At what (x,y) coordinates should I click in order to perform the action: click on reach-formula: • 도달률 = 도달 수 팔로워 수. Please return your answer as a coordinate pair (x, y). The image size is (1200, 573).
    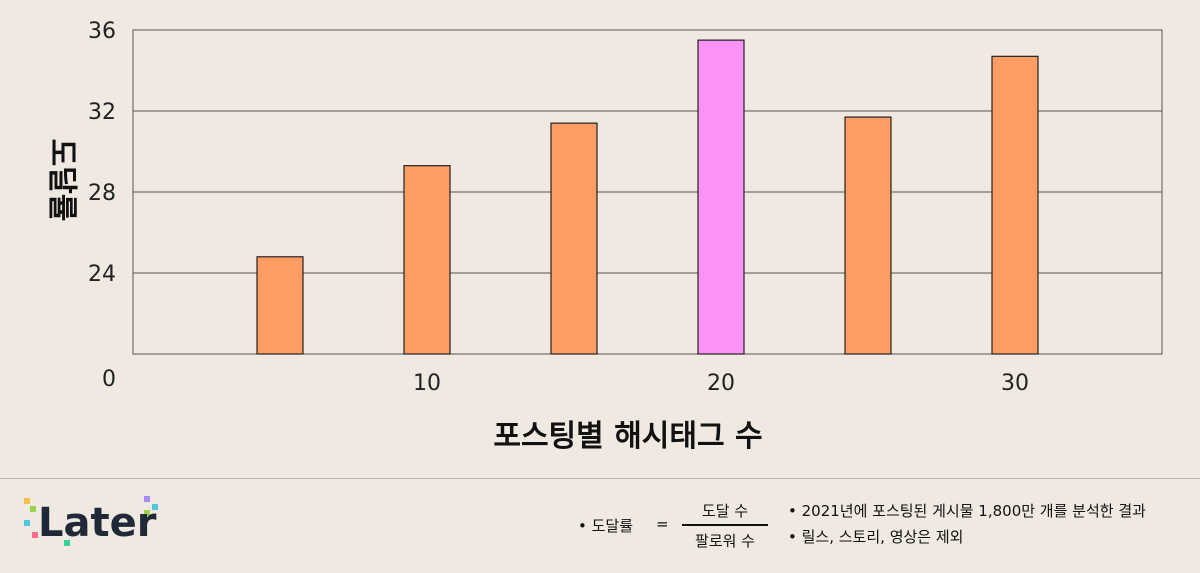
    Looking at the image, I should click on (678, 526).